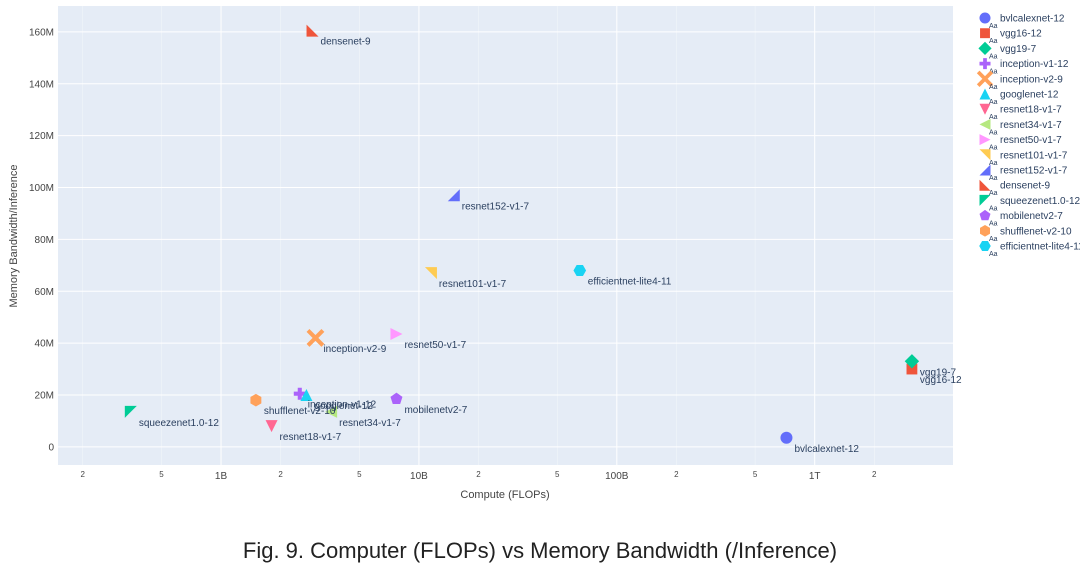 This screenshot has height=586, width=1080. What do you see at coordinates (815, 476) in the screenshot?
I see `x-tick-label: 1T` at bounding box center [815, 476].